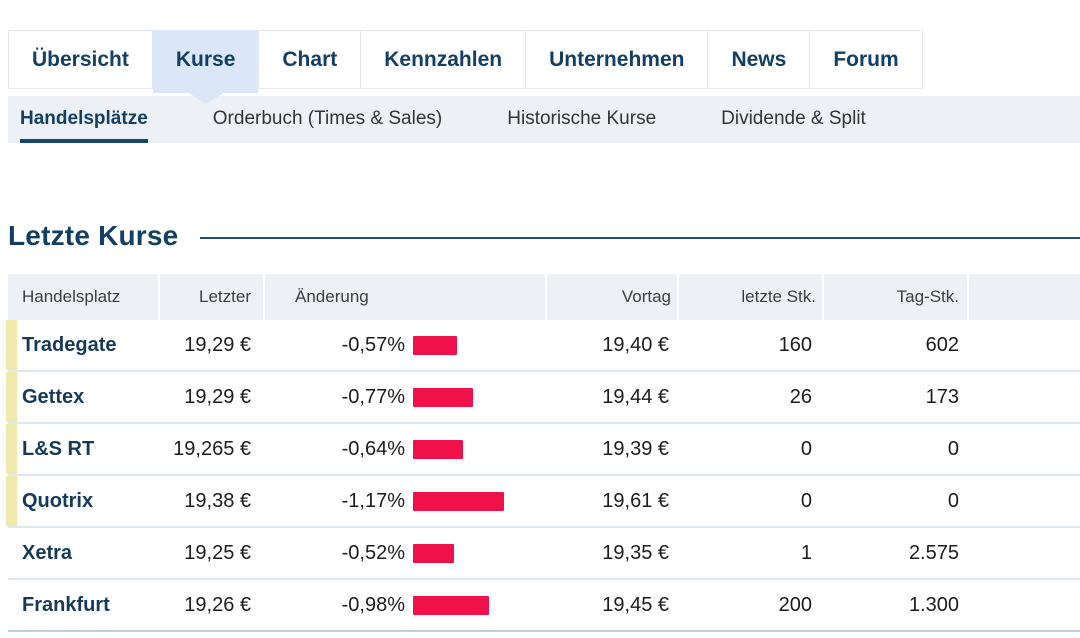  I want to click on page-title: Letzte Kurse, so click(93, 235).